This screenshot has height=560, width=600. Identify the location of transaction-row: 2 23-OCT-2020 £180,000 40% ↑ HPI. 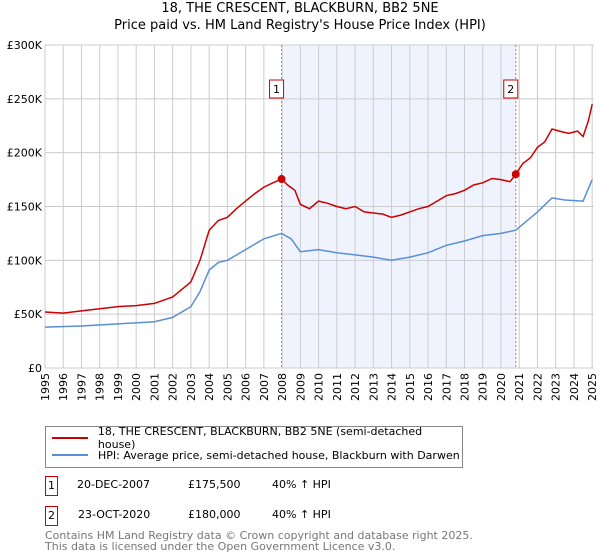
(245, 516).